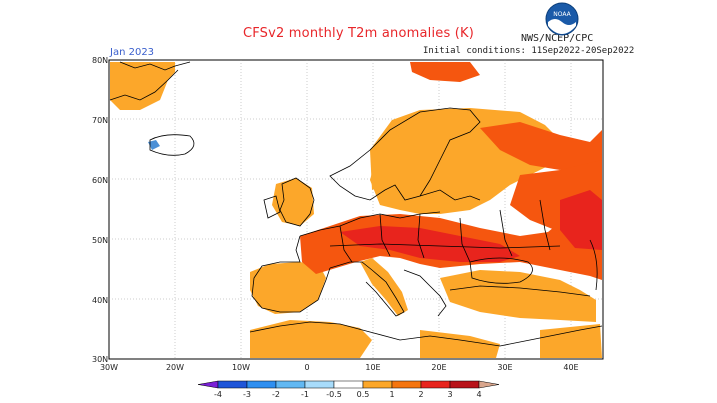  Describe the element at coordinates (100, 300) in the screenshot. I see `lat-label: 40N` at that location.